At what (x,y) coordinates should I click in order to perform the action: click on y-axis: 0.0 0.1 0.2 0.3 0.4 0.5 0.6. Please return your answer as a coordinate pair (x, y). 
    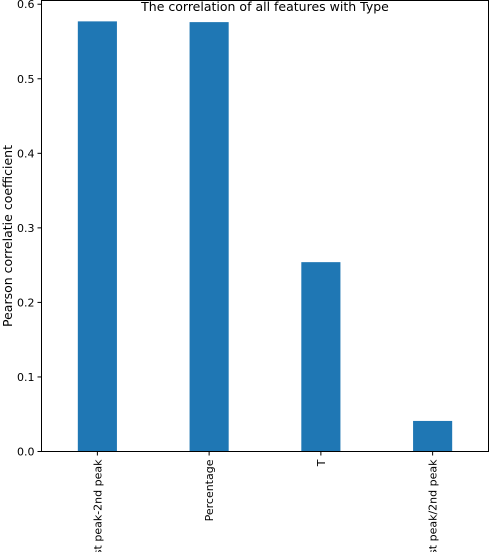
    Looking at the image, I should click on (29, 229).